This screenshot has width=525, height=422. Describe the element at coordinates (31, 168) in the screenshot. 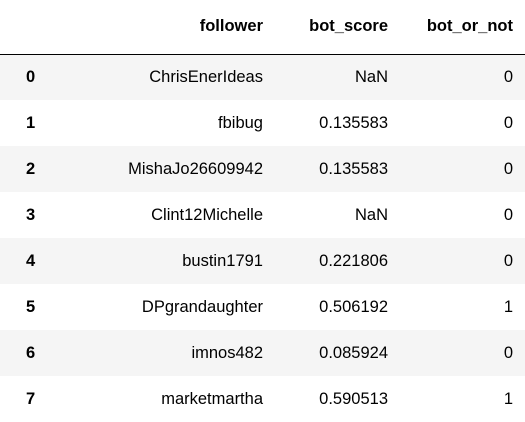

I see `row-index: 2` at that location.